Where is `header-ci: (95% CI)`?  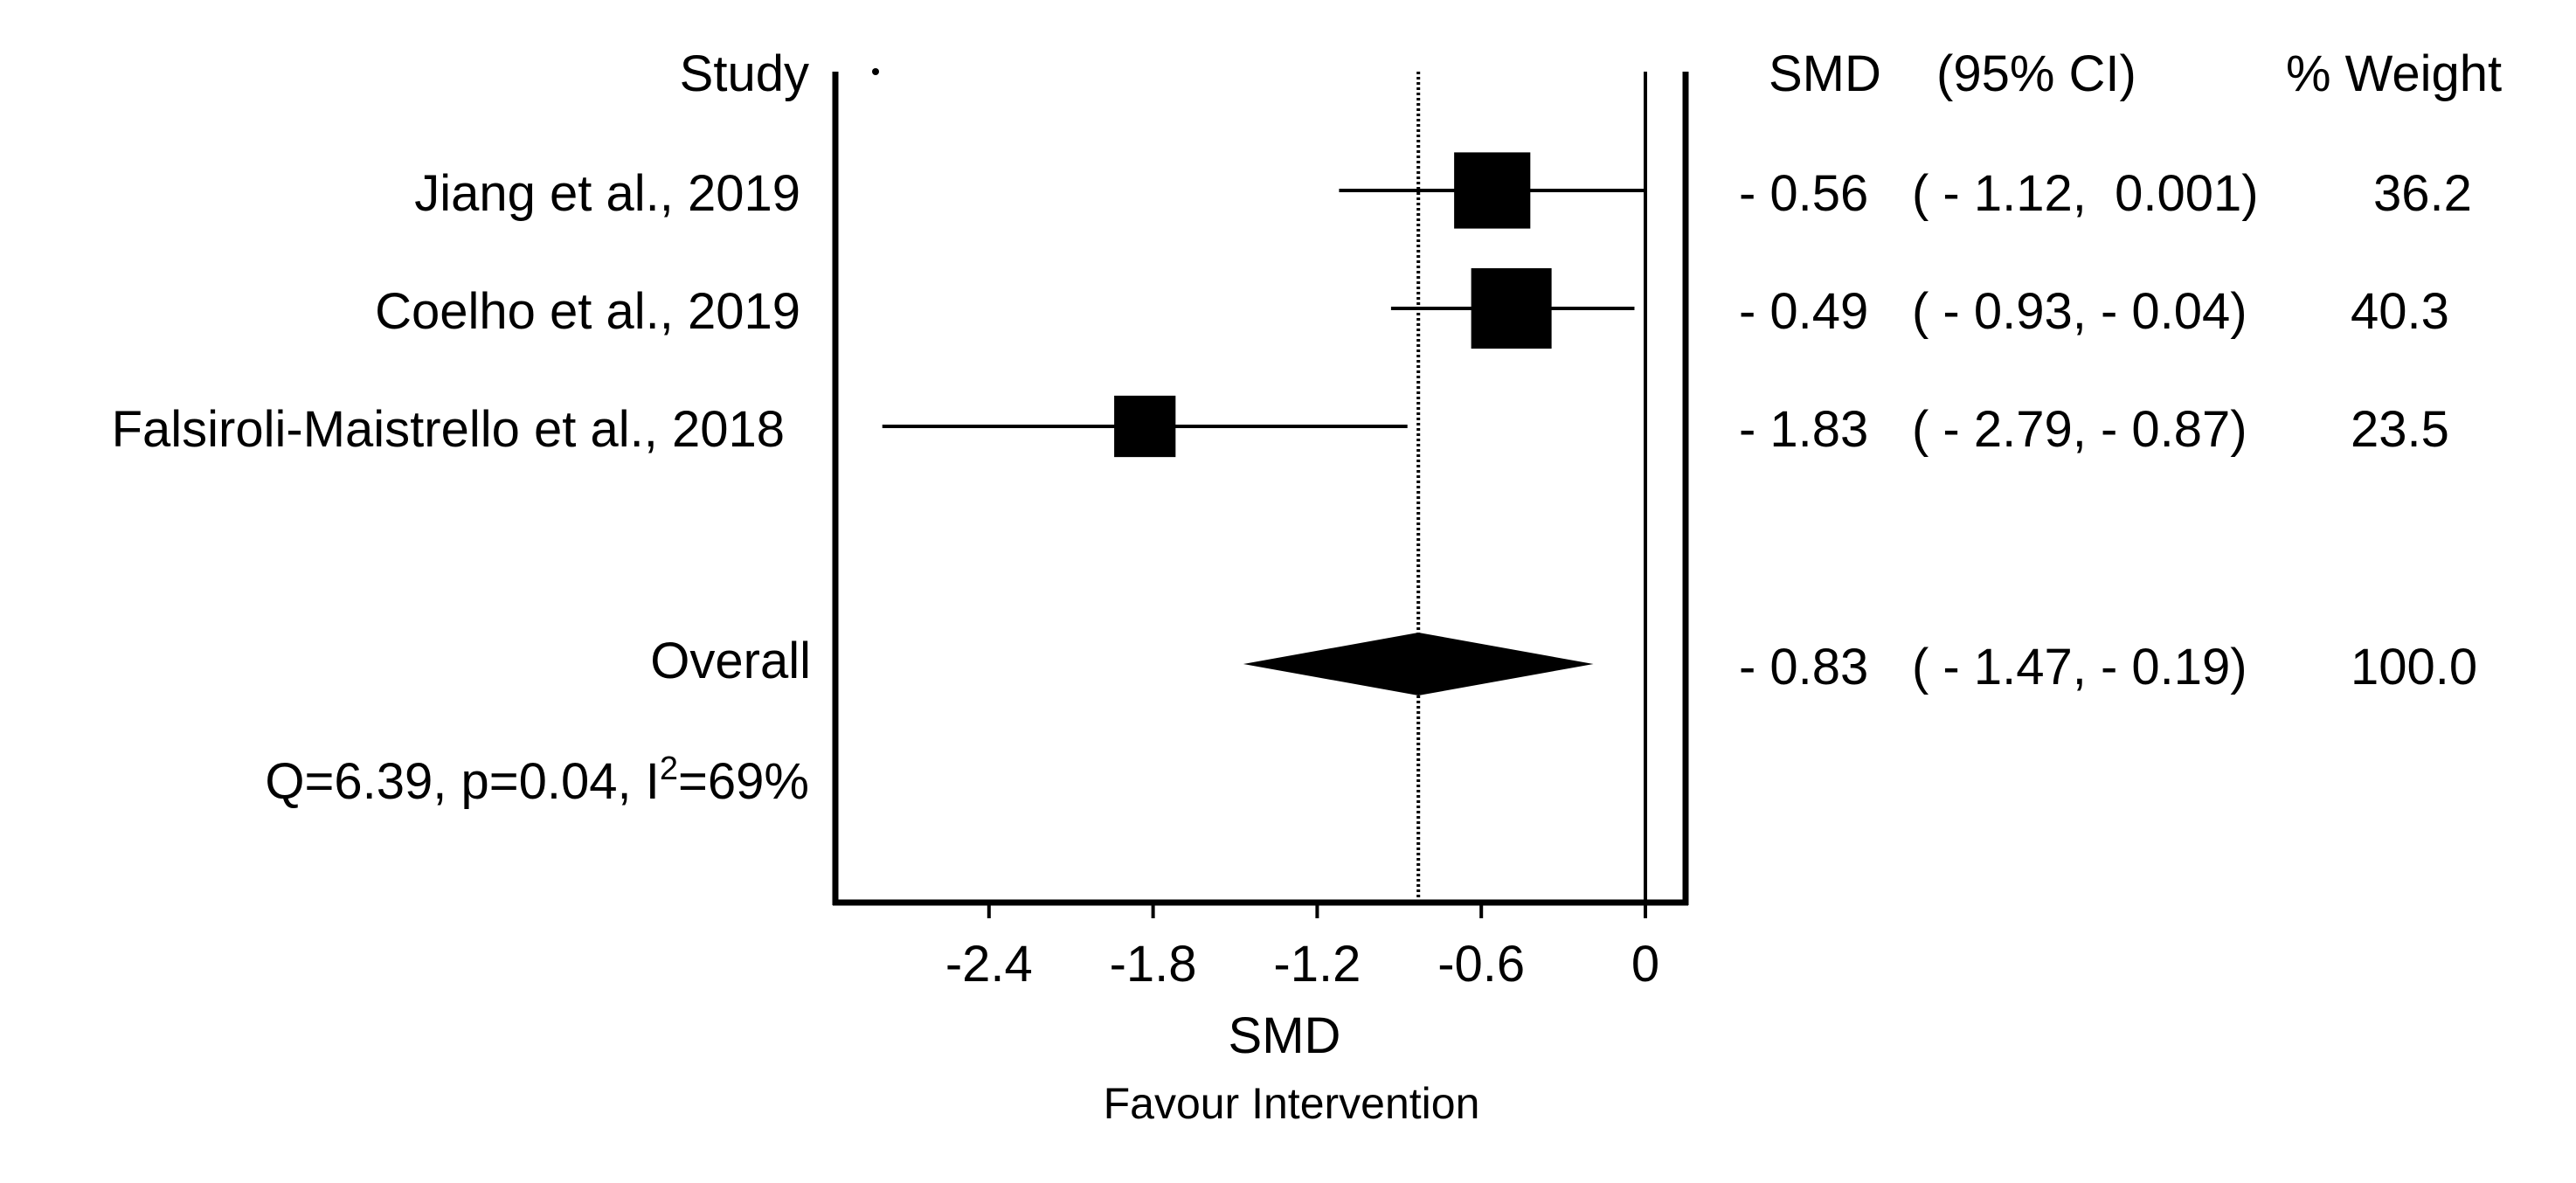
header-ci: (95% CI) is located at coordinates (2036, 73).